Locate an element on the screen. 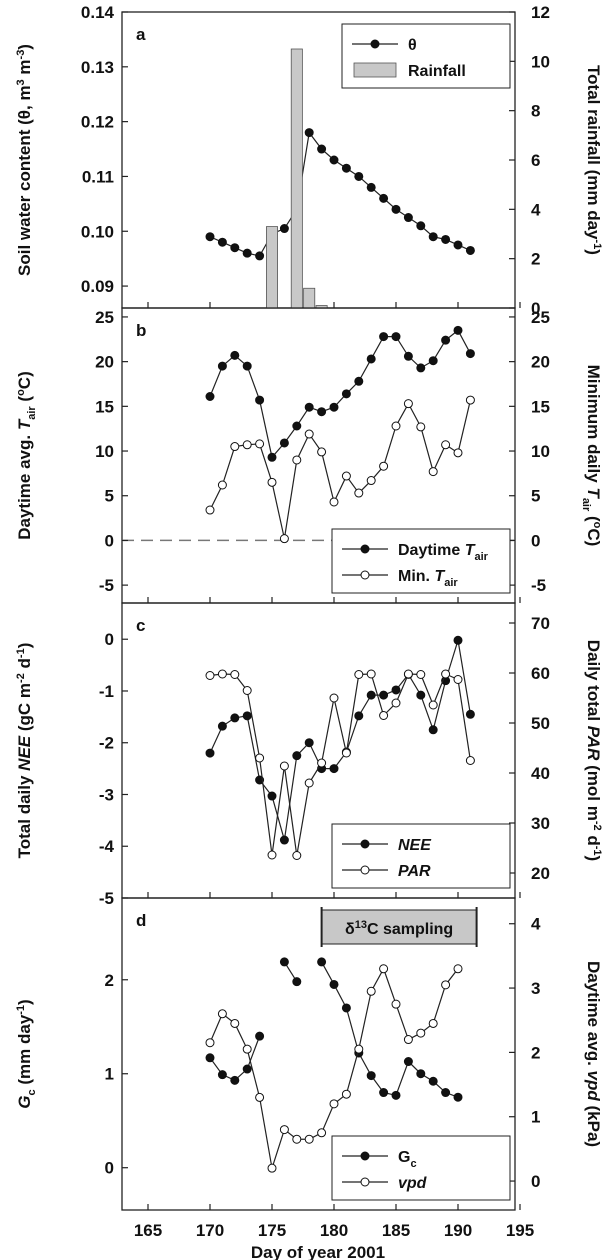 The width and height of the screenshot is (613, 1260). series-line-par is located at coordinates (340, 764).